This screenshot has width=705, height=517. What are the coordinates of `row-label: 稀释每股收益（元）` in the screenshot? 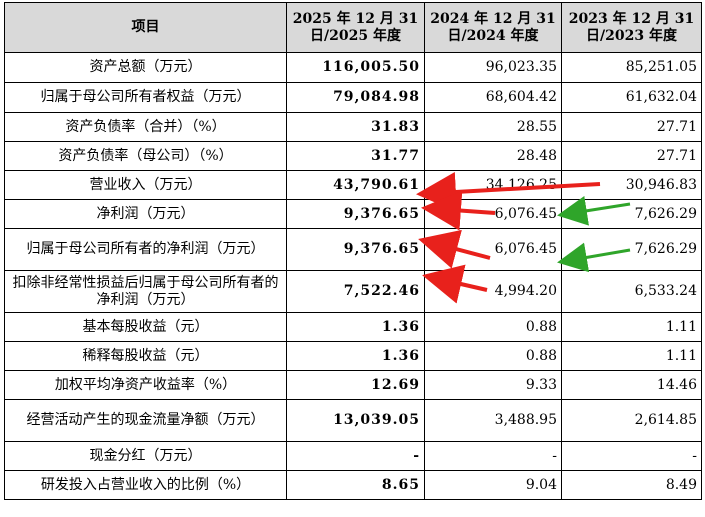 It's located at (145, 356).